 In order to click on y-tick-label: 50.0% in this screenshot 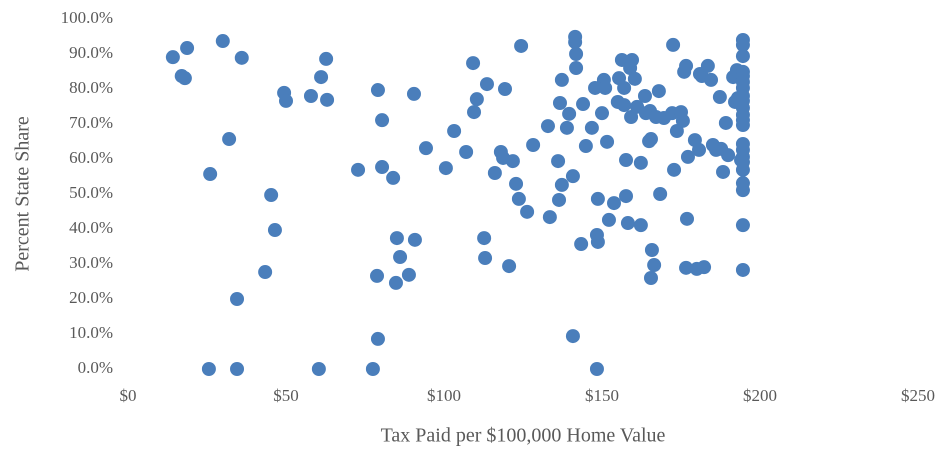, I will do `click(91, 192)`.